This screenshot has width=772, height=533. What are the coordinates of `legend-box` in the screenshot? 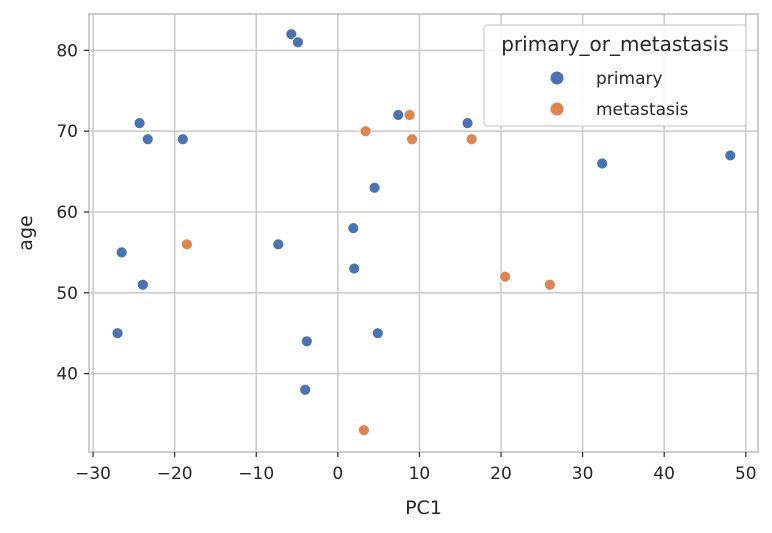 It's located at (615, 75).